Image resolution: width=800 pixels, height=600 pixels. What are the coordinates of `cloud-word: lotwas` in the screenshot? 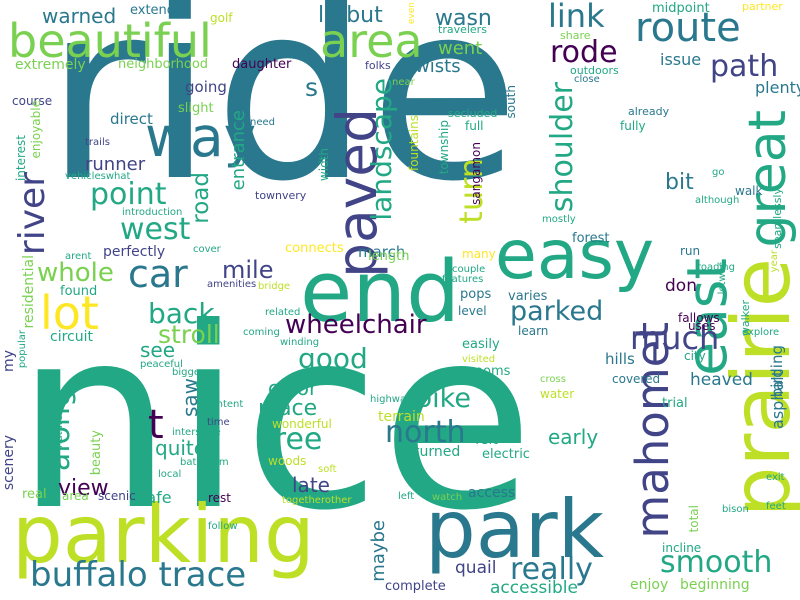 It's located at (722, 278).